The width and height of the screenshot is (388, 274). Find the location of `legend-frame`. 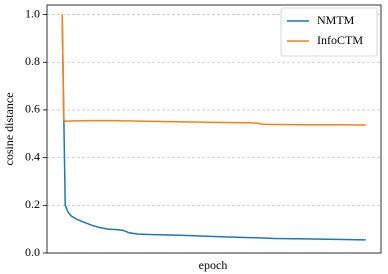

legend-frame is located at coordinates (329, 32).